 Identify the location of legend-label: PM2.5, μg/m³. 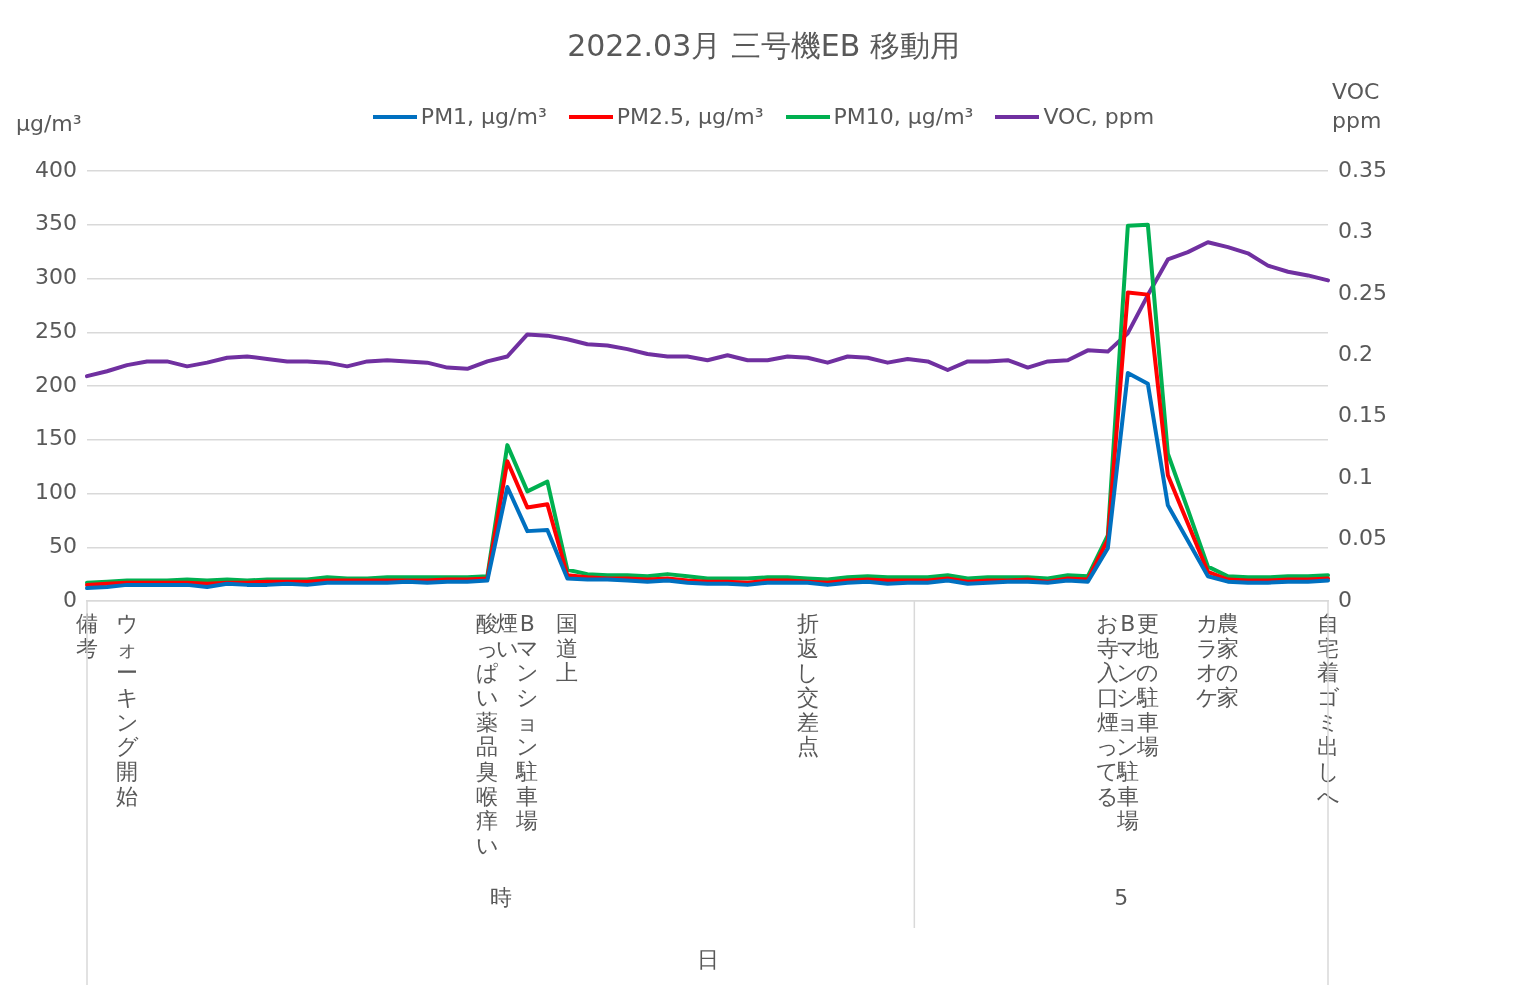
(690, 116).